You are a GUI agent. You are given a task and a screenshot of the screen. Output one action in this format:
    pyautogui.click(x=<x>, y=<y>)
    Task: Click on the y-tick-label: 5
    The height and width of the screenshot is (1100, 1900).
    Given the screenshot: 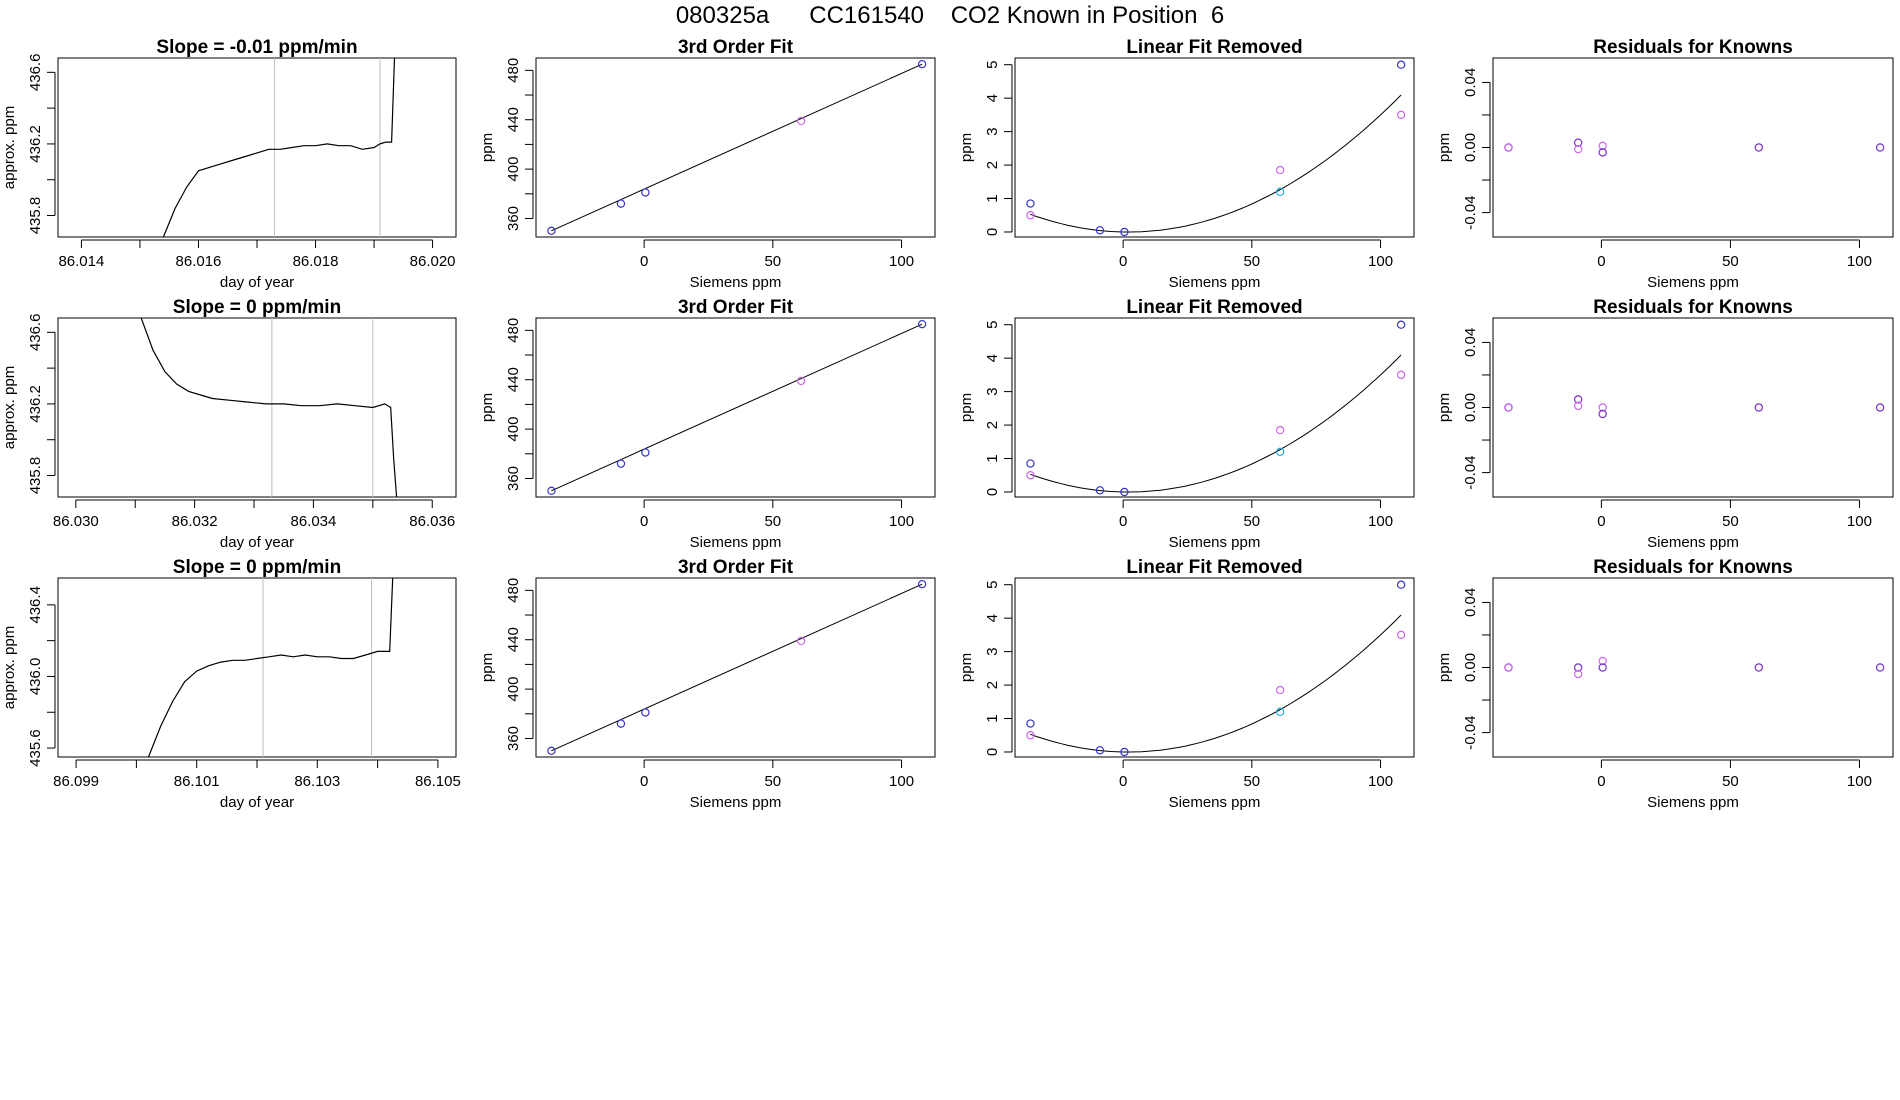 What is the action you would take?
    pyautogui.click(x=992, y=65)
    